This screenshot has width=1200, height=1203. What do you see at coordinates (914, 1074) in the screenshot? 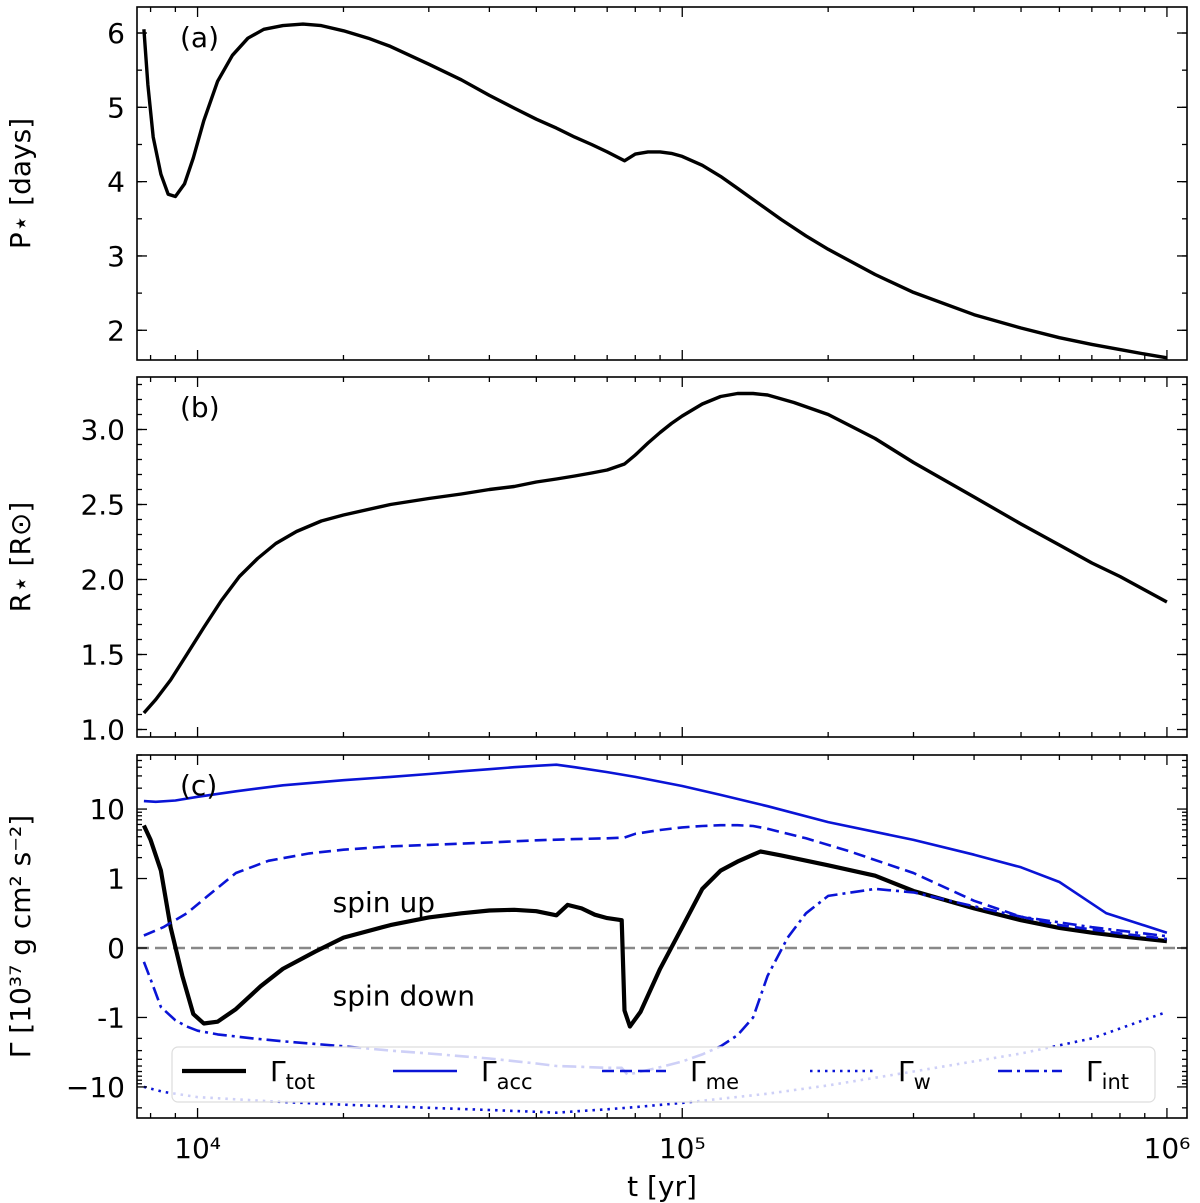
I see `legend-entry: Γw` at bounding box center [914, 1074].